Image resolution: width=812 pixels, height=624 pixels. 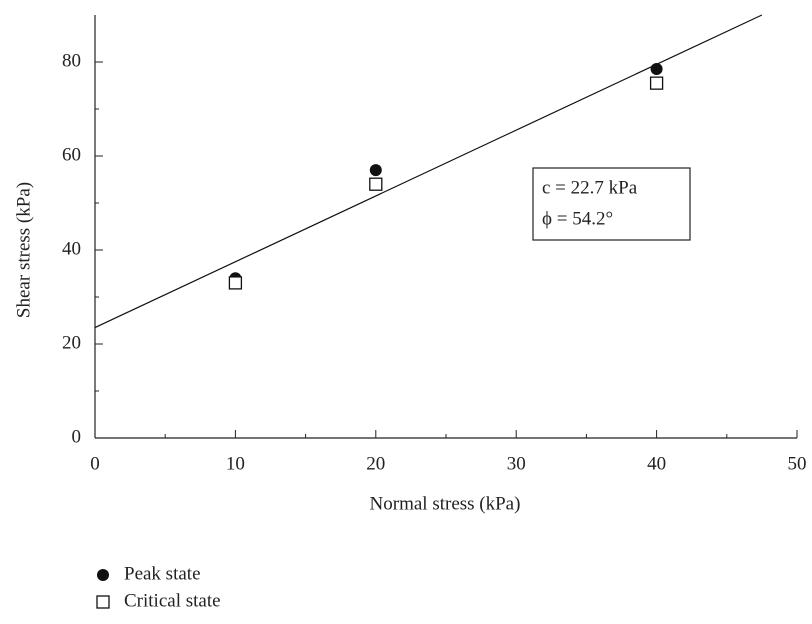 I want to click on y-tick-label: 0, so click(x=77, y=436).